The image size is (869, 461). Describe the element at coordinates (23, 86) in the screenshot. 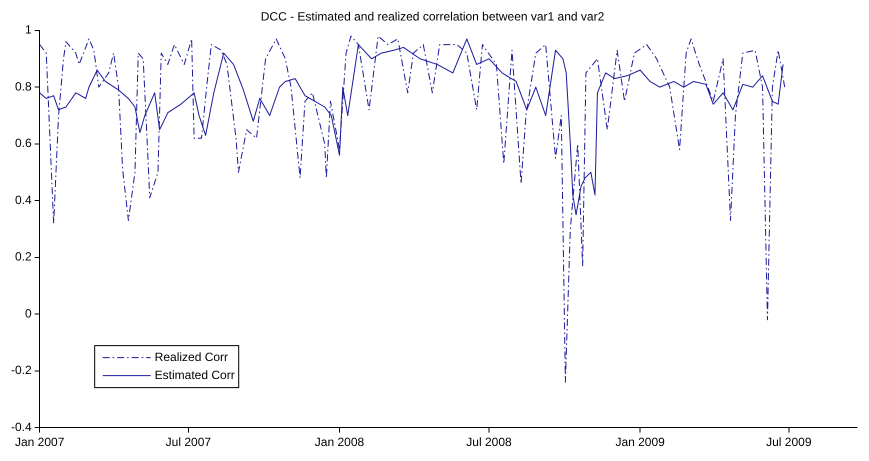

I see `y-tick-label: 0.8` at that location.